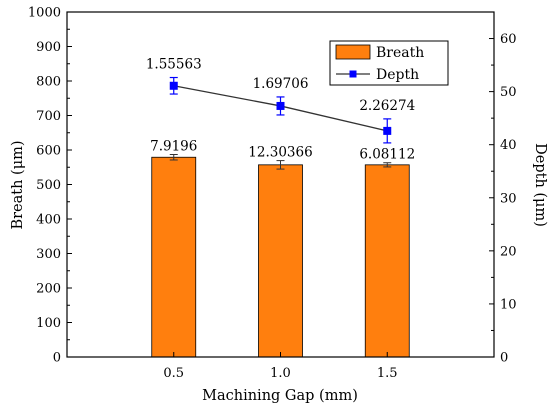  I want to click on depth-label-0: 1.55563, so click(174, 65).